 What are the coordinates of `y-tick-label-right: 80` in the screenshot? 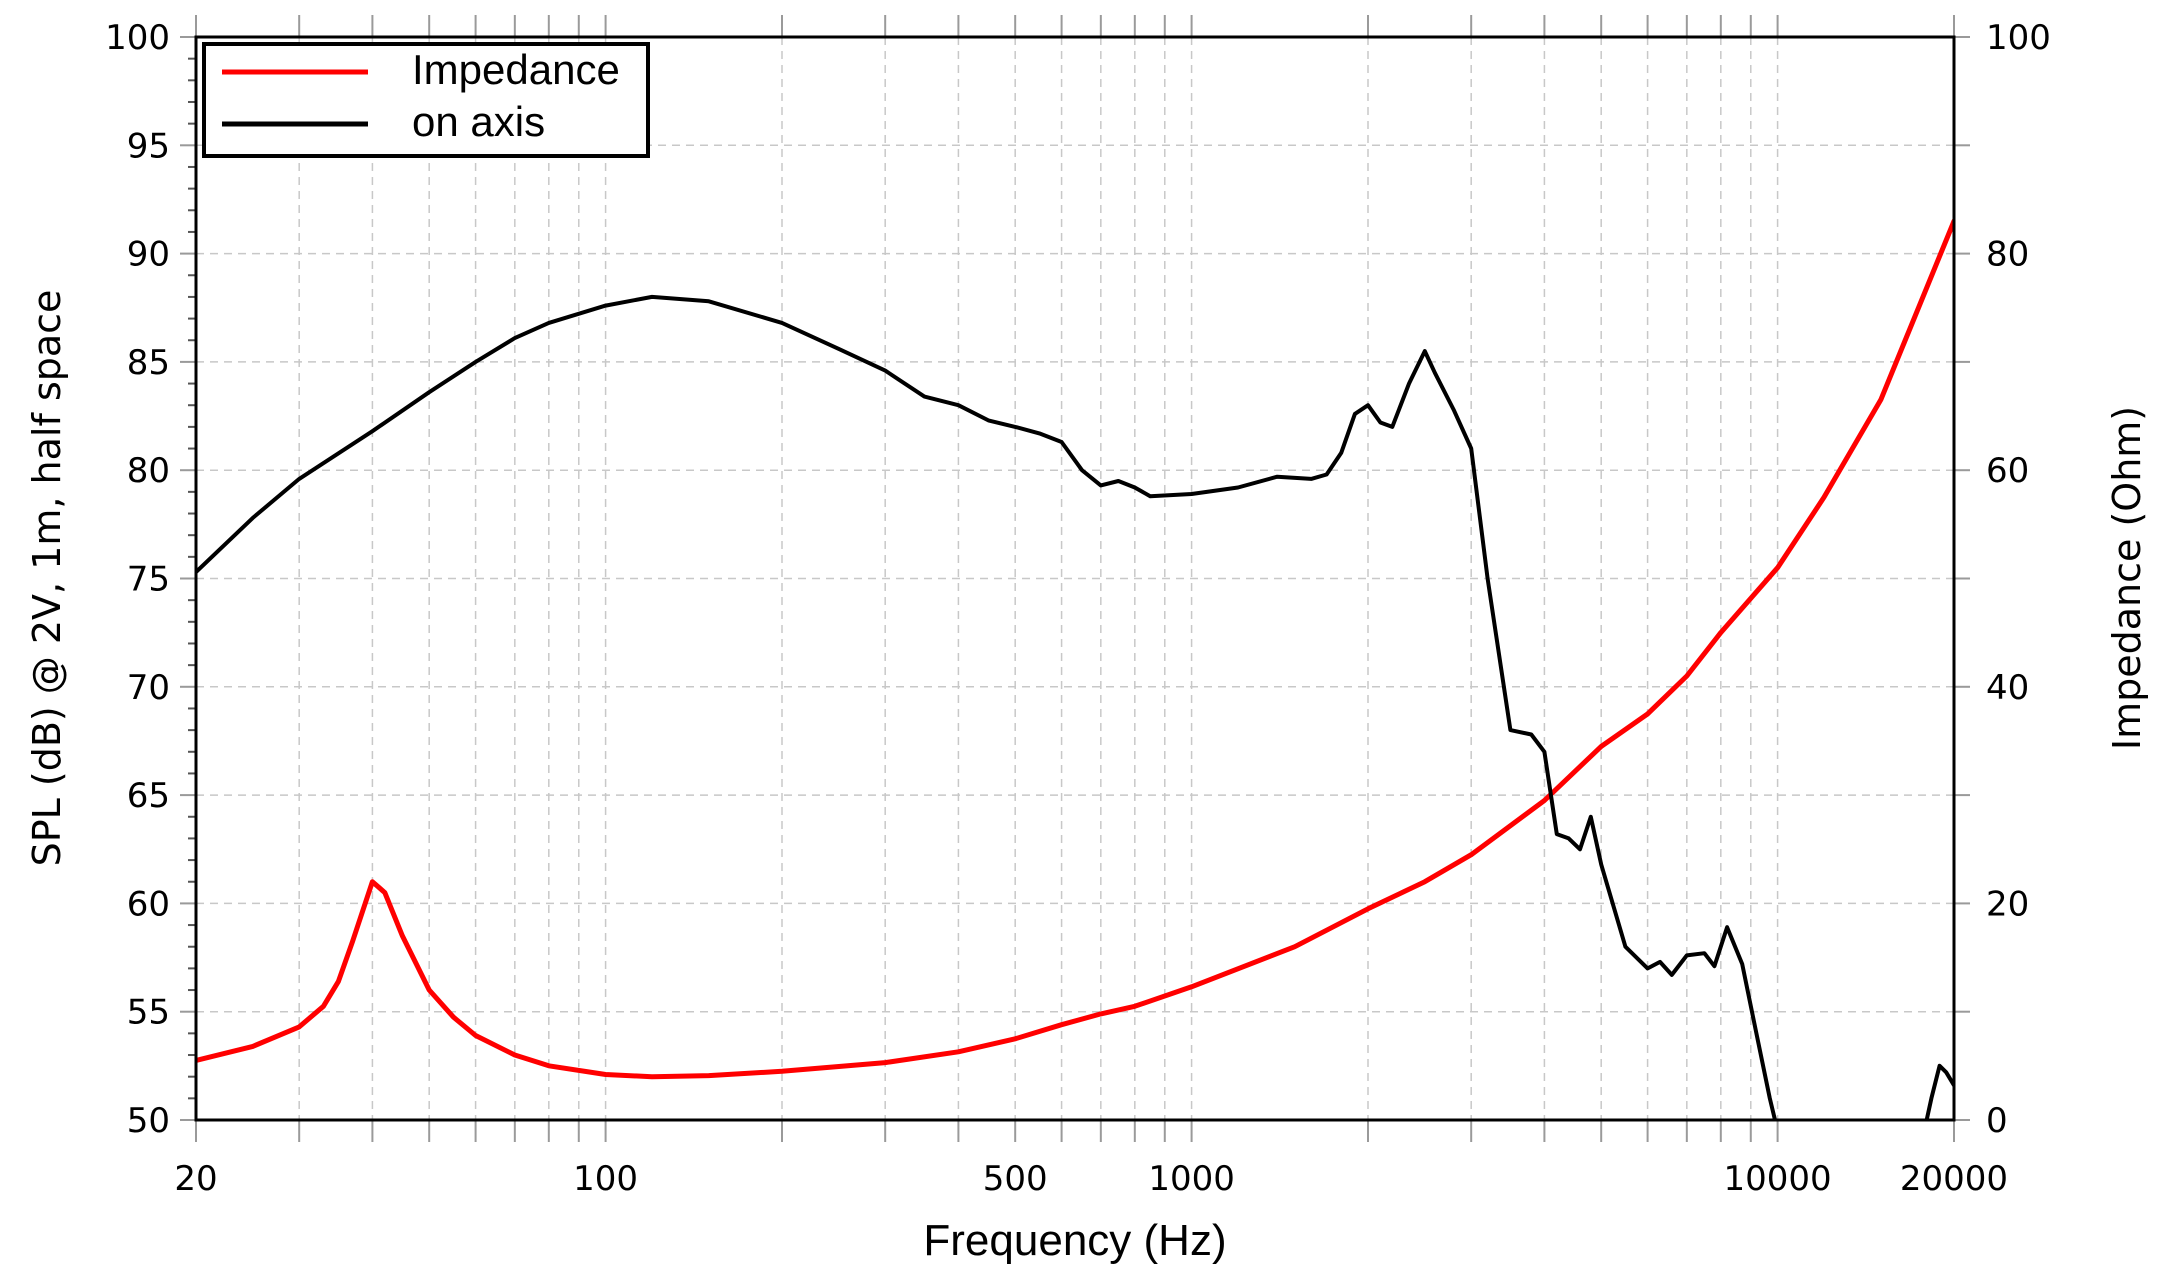 It's located at (2007, 255).